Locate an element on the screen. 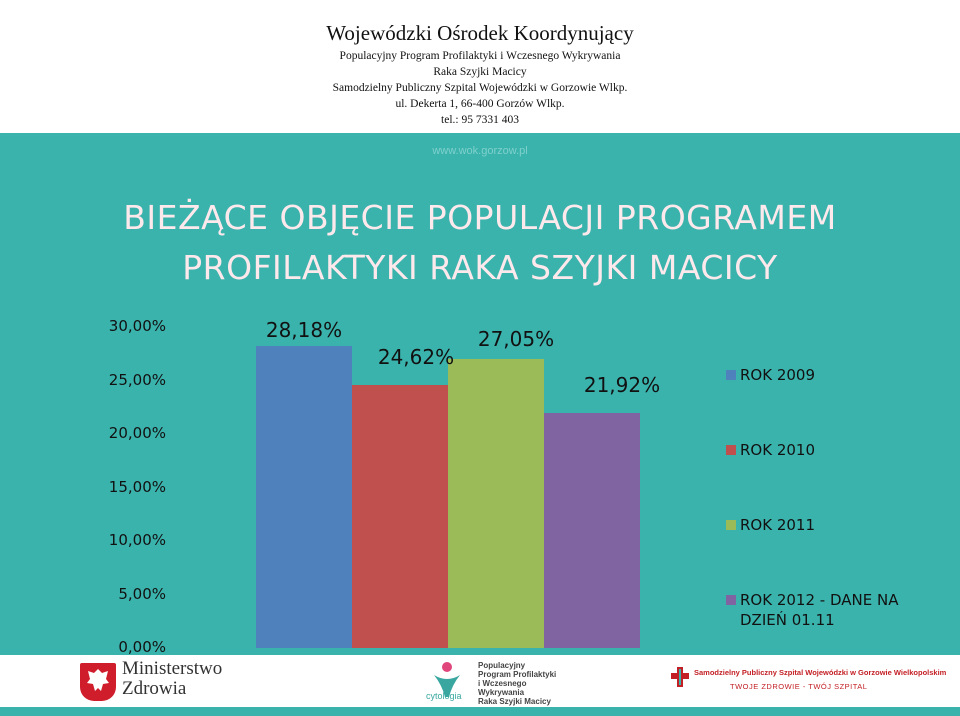  cytologia-text-line: Populacyjny is located at coordinates (502, 665).